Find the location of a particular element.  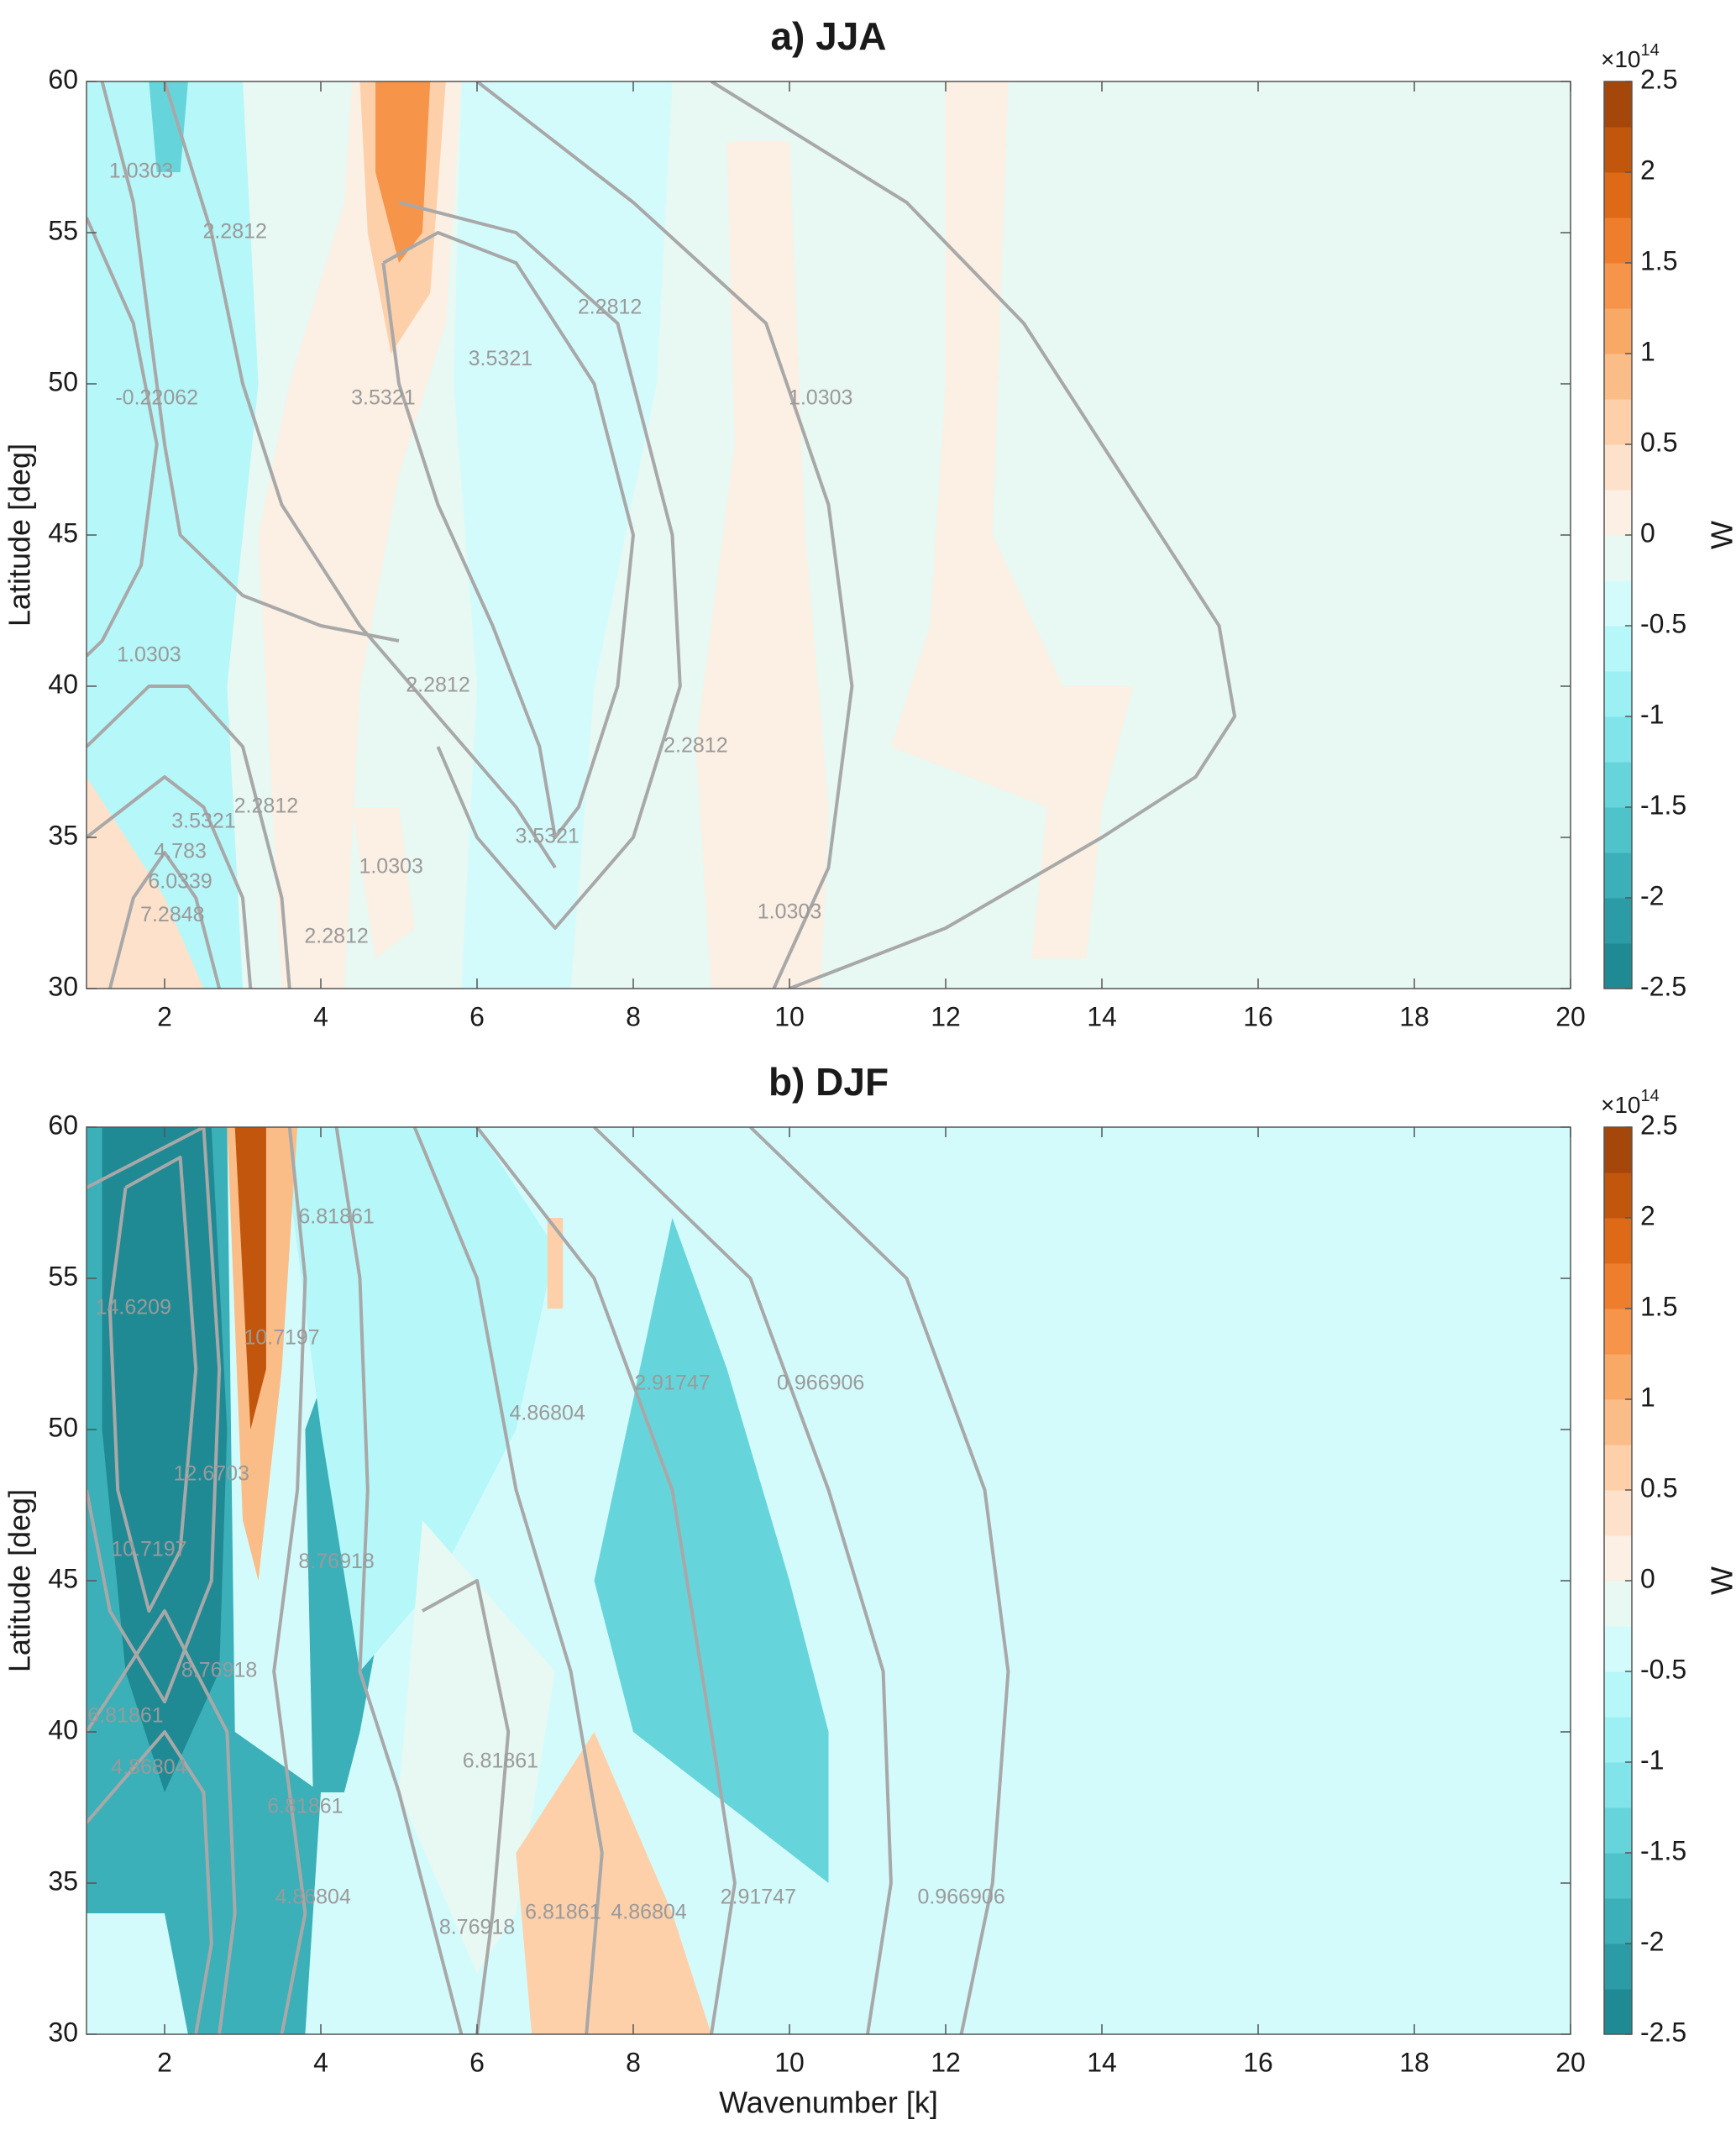

colorbar-tick-label: 0.5 is located at coordinates (1658, 442).